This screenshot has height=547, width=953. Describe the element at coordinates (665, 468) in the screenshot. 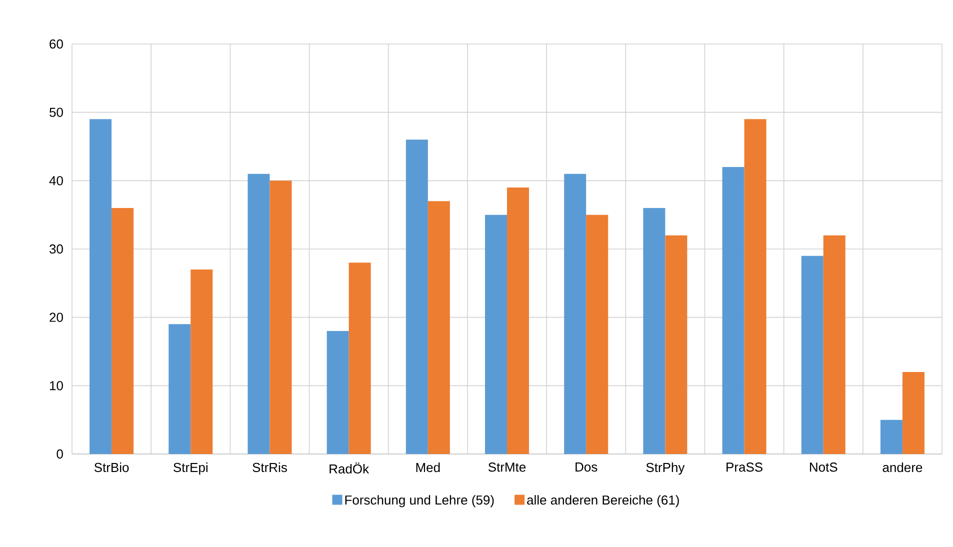

I see `x-tick-label: StrPhy` at that location.